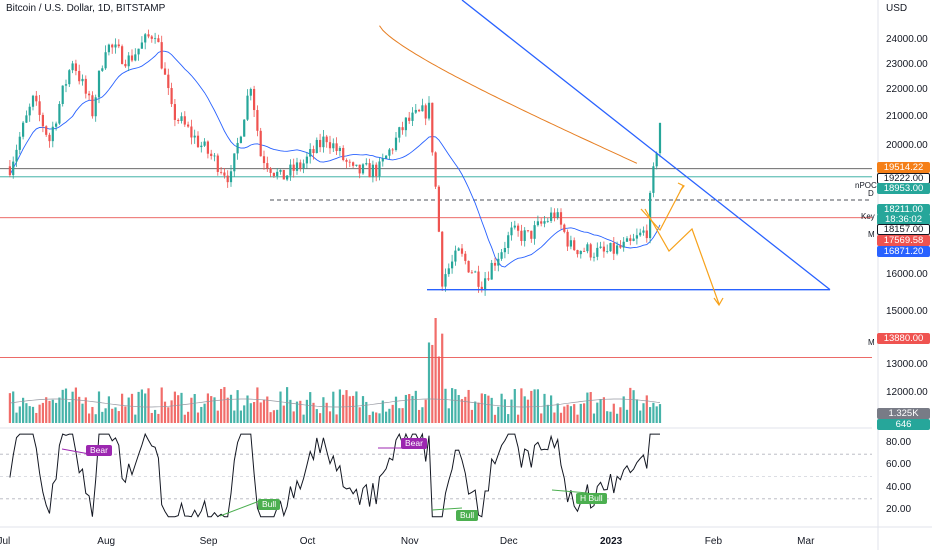 Image resolution: width=932 pixels, height=550 pixels. Describe the element at coordinates (611, 541) in the screenshot. I see `time-tick-label: 2023` at that location.